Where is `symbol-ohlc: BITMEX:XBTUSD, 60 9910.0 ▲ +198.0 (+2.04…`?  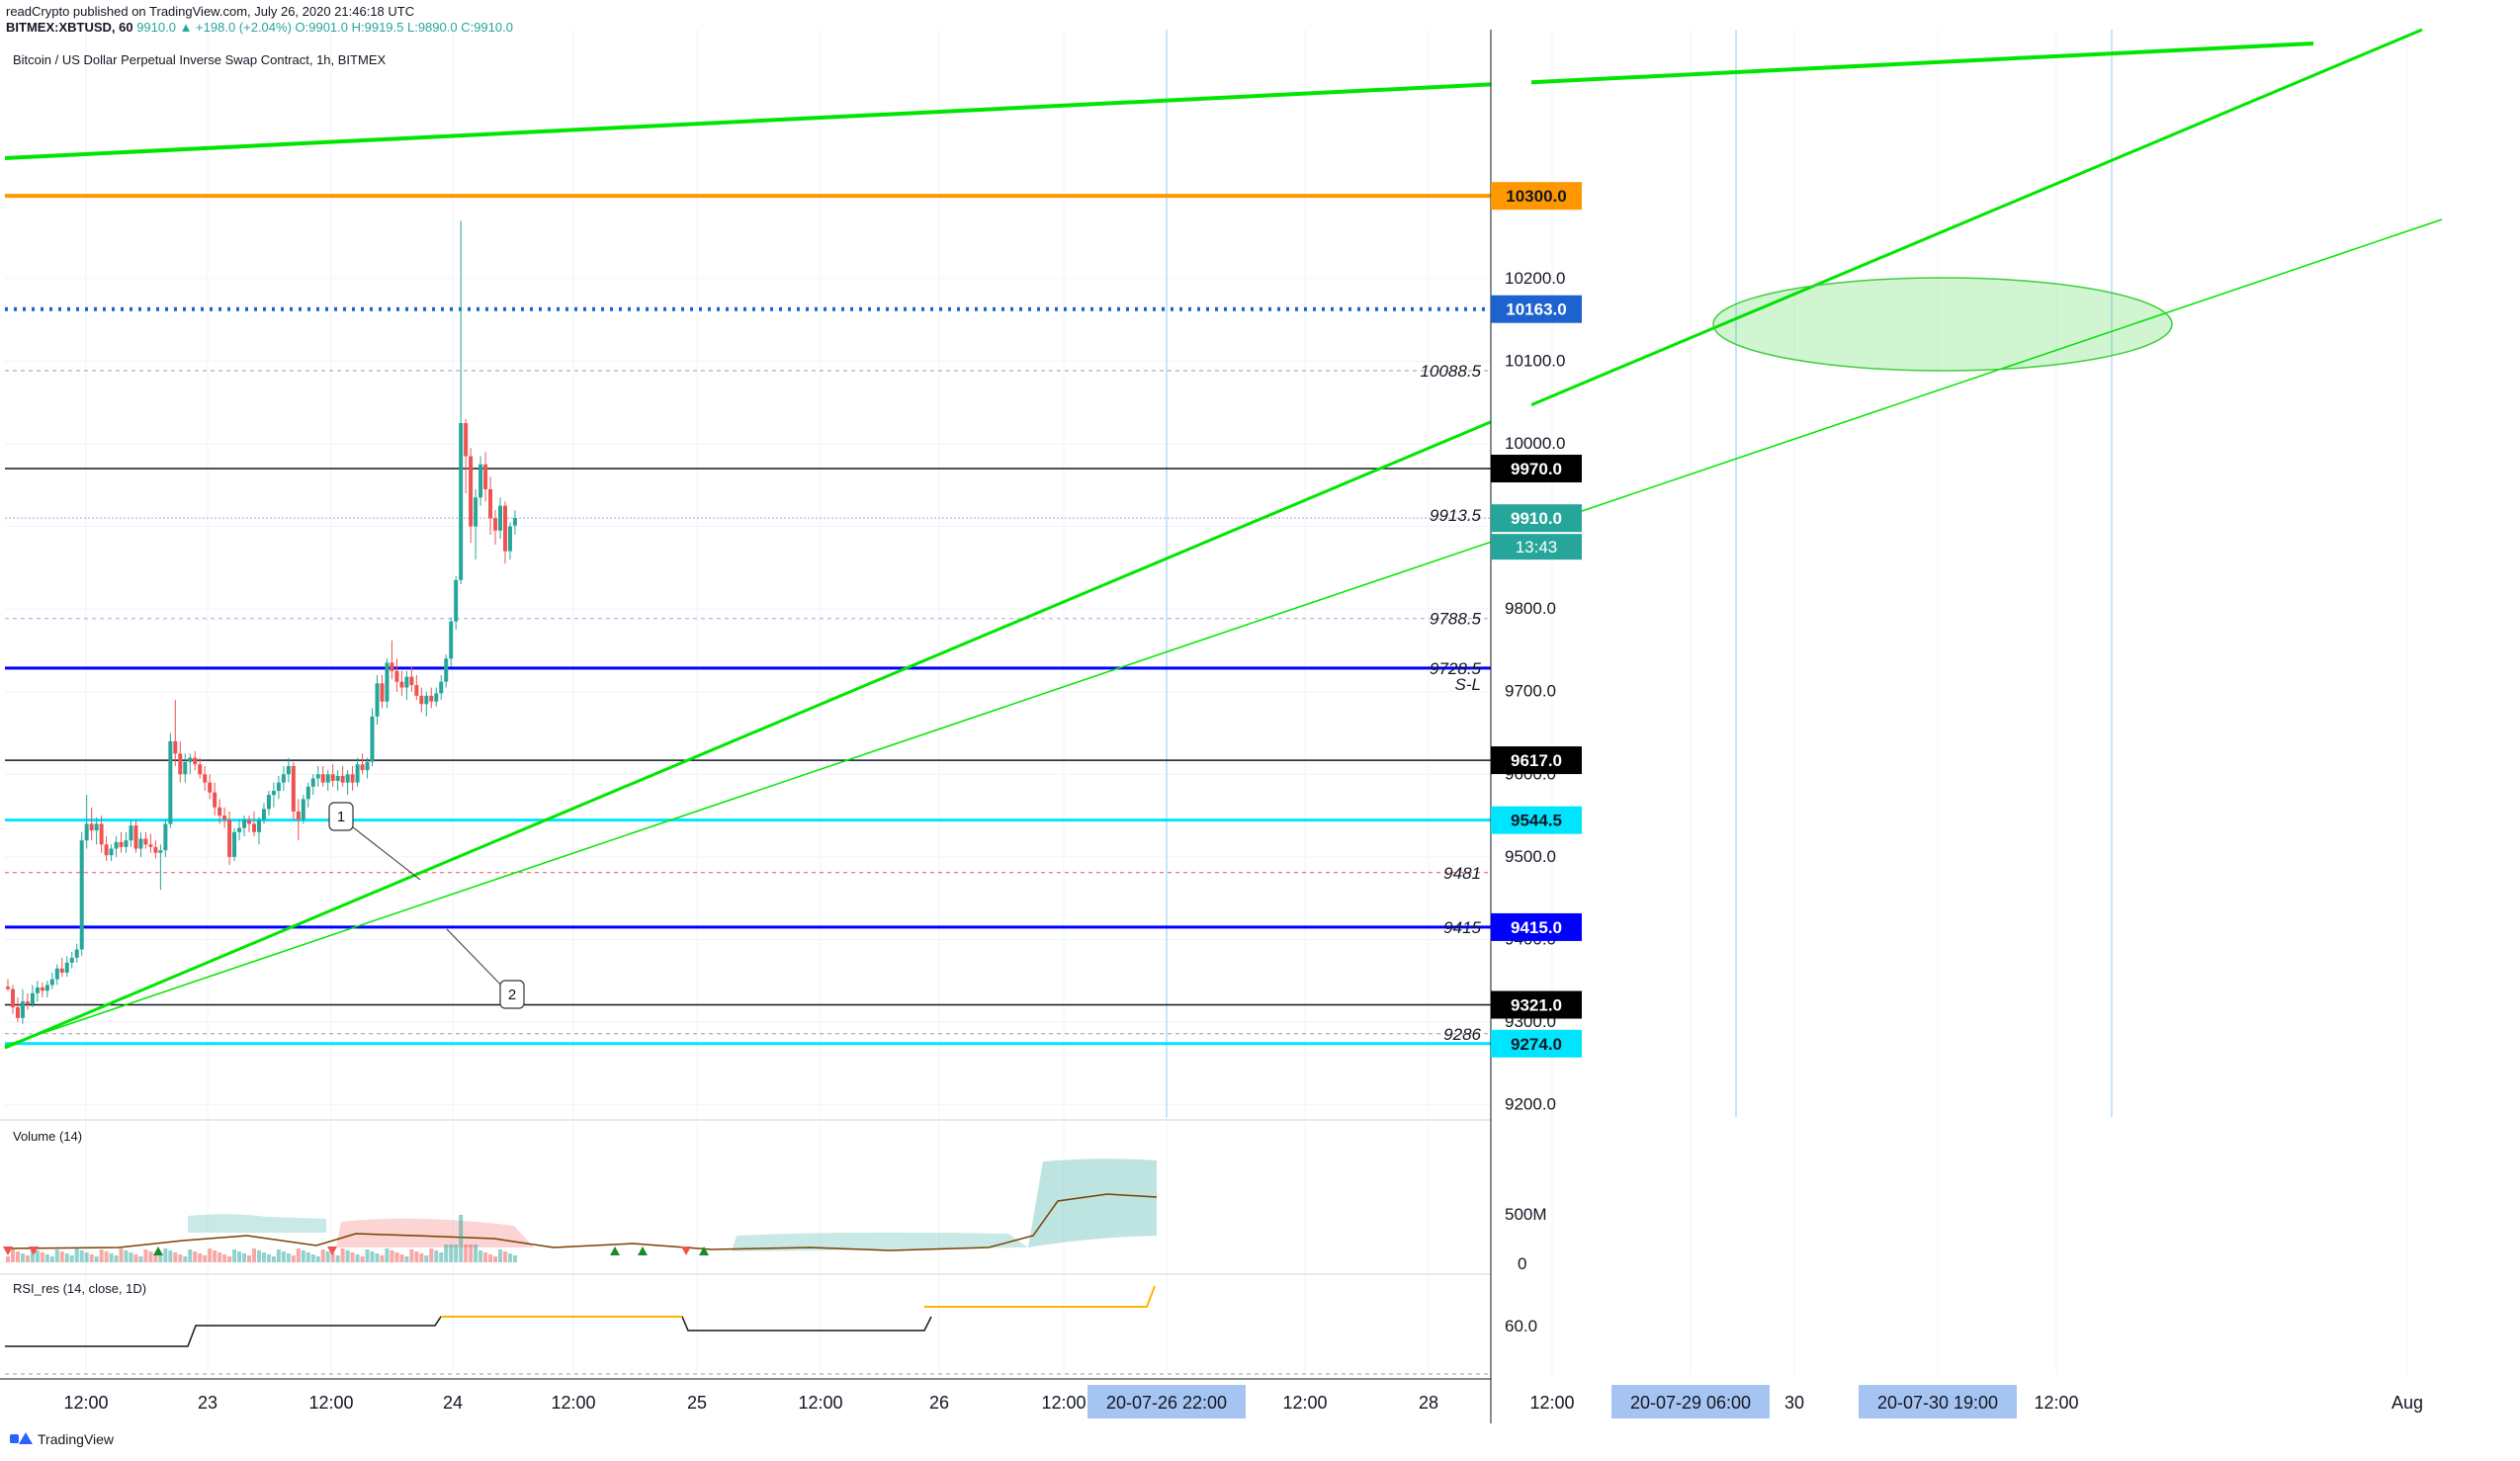
symbol-ohlc: BITMEX:XBTUSD, 60 9910.0 ▲ +198.0 (+2.04… is located at coordinates (259, 28).